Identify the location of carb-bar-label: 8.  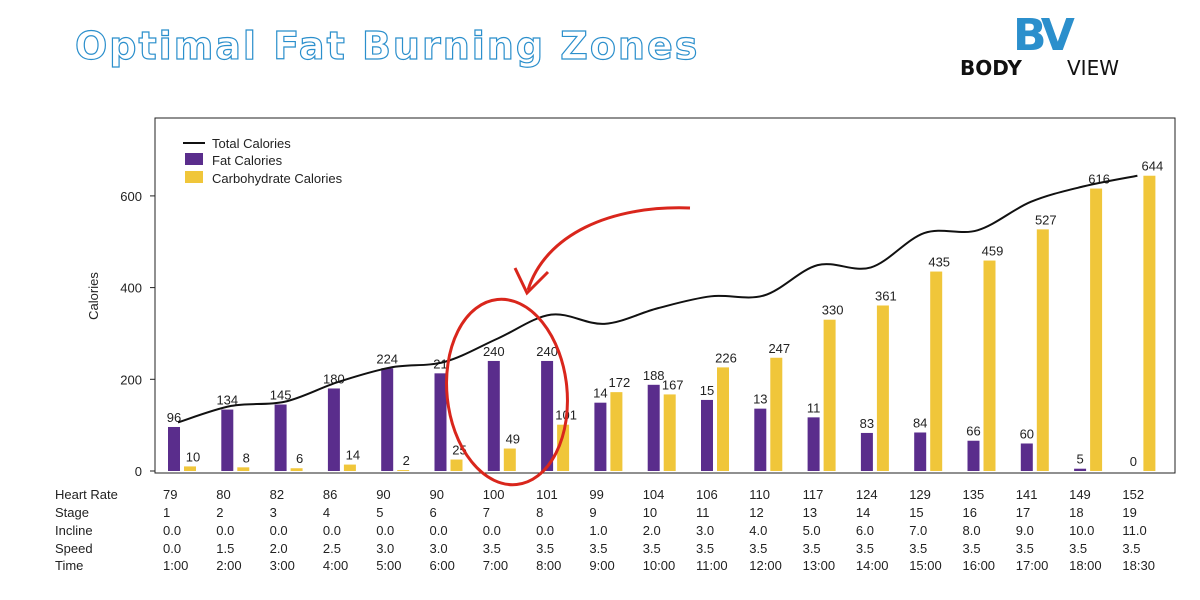
(246, 457).